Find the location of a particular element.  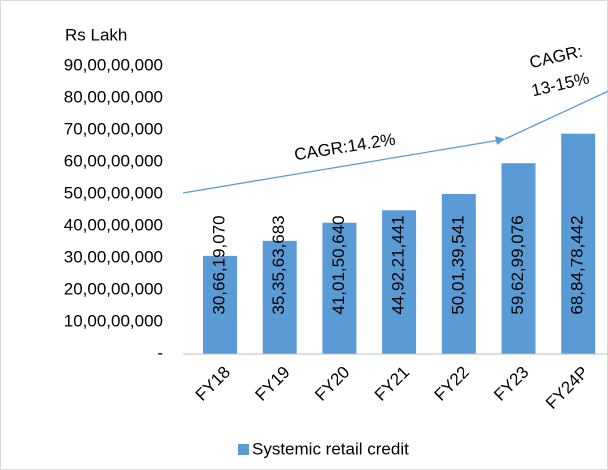

x-tick-label: FY24P is located at coordinates (567, 388).